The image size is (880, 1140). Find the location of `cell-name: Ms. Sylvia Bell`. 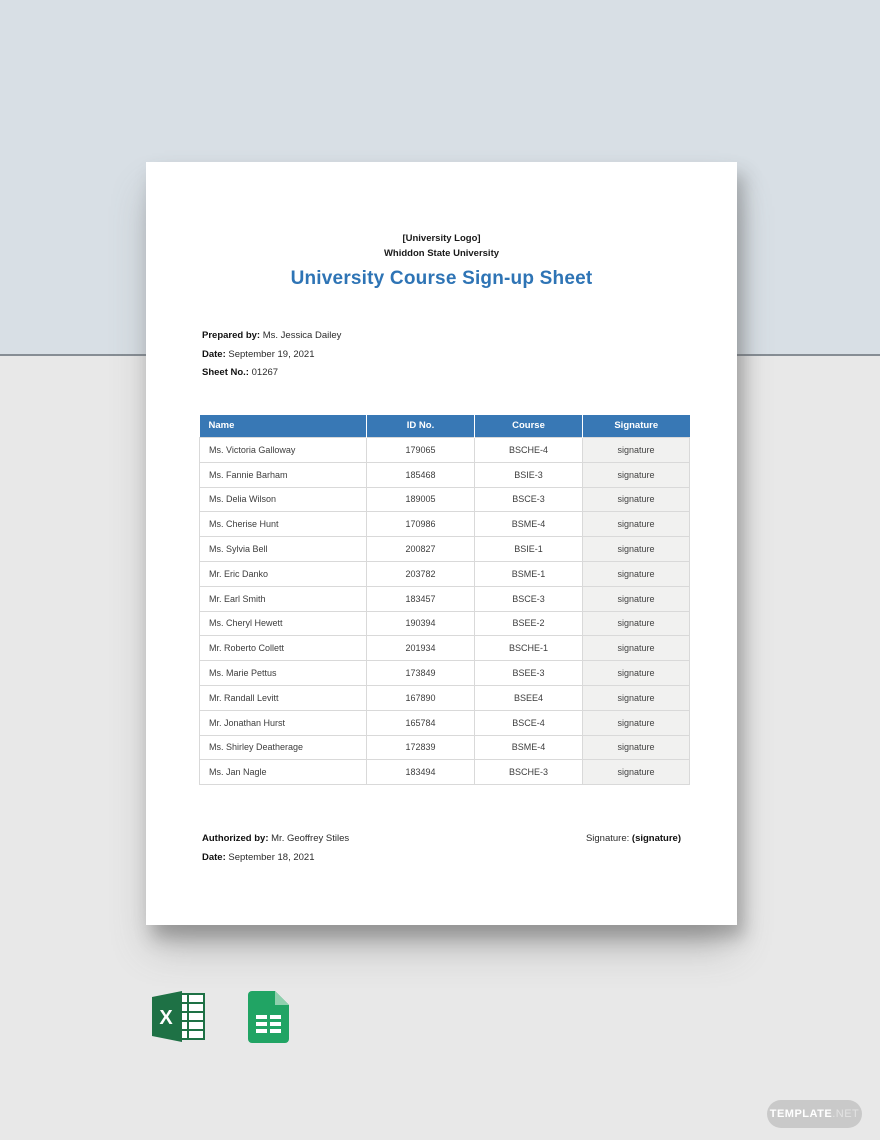

cell-name: Ms. Sylvia Bell is located at coordinates (283, 549).